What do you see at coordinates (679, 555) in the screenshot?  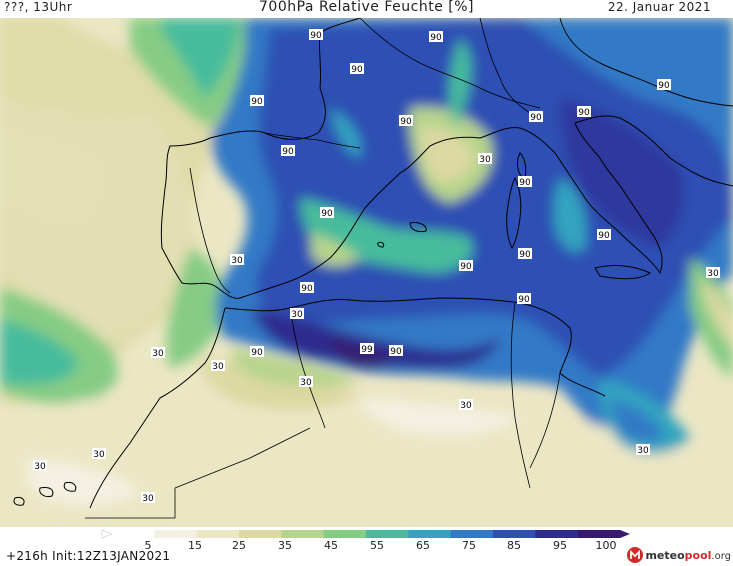 I see `meteopool-logo: meteopool.org` at bounding box center [679, 555].